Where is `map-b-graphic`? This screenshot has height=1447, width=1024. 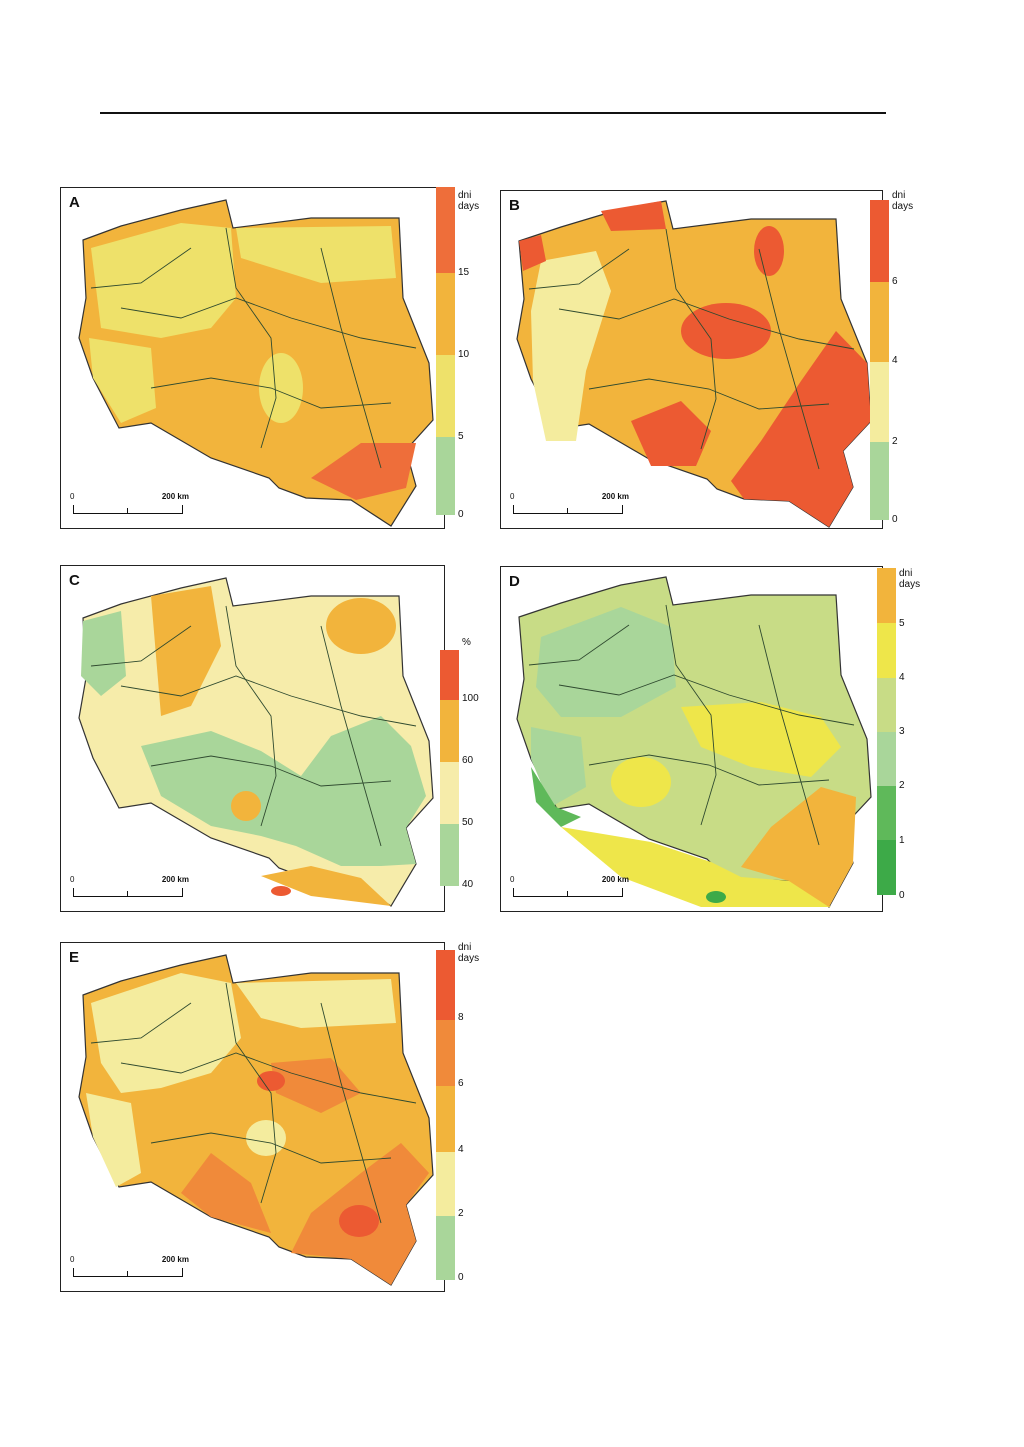
map-b-graphic is located at coordinates (694, 364).